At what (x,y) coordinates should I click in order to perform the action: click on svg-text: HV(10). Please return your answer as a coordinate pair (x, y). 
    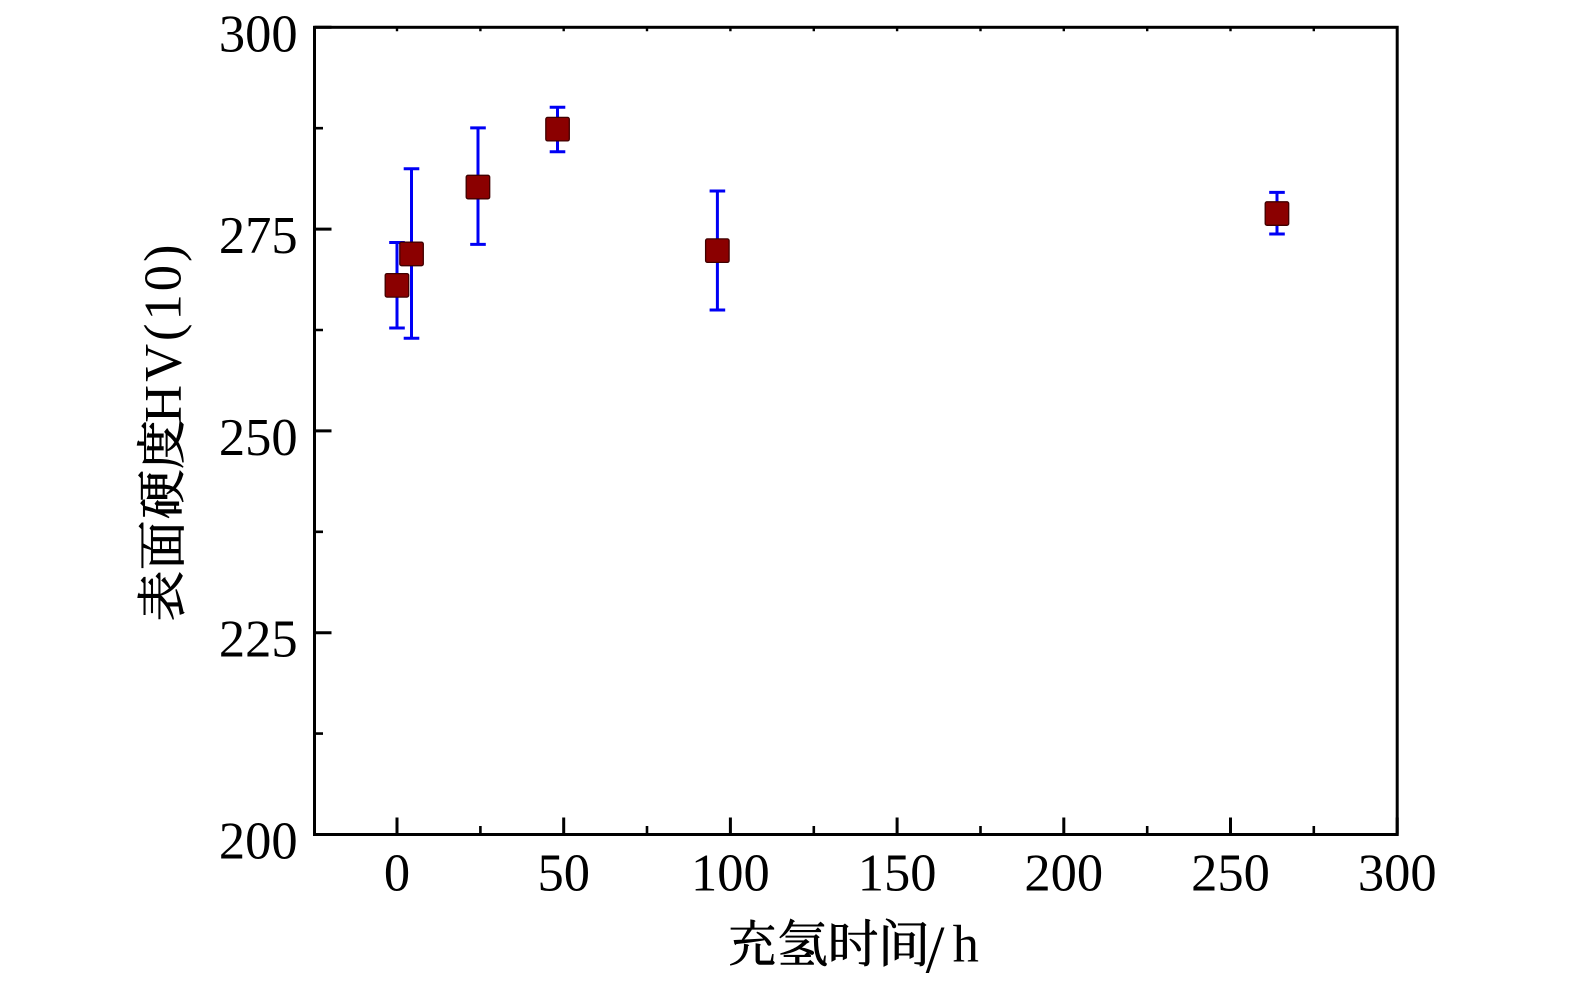
    Looking at the image, I should click on (163, 332).